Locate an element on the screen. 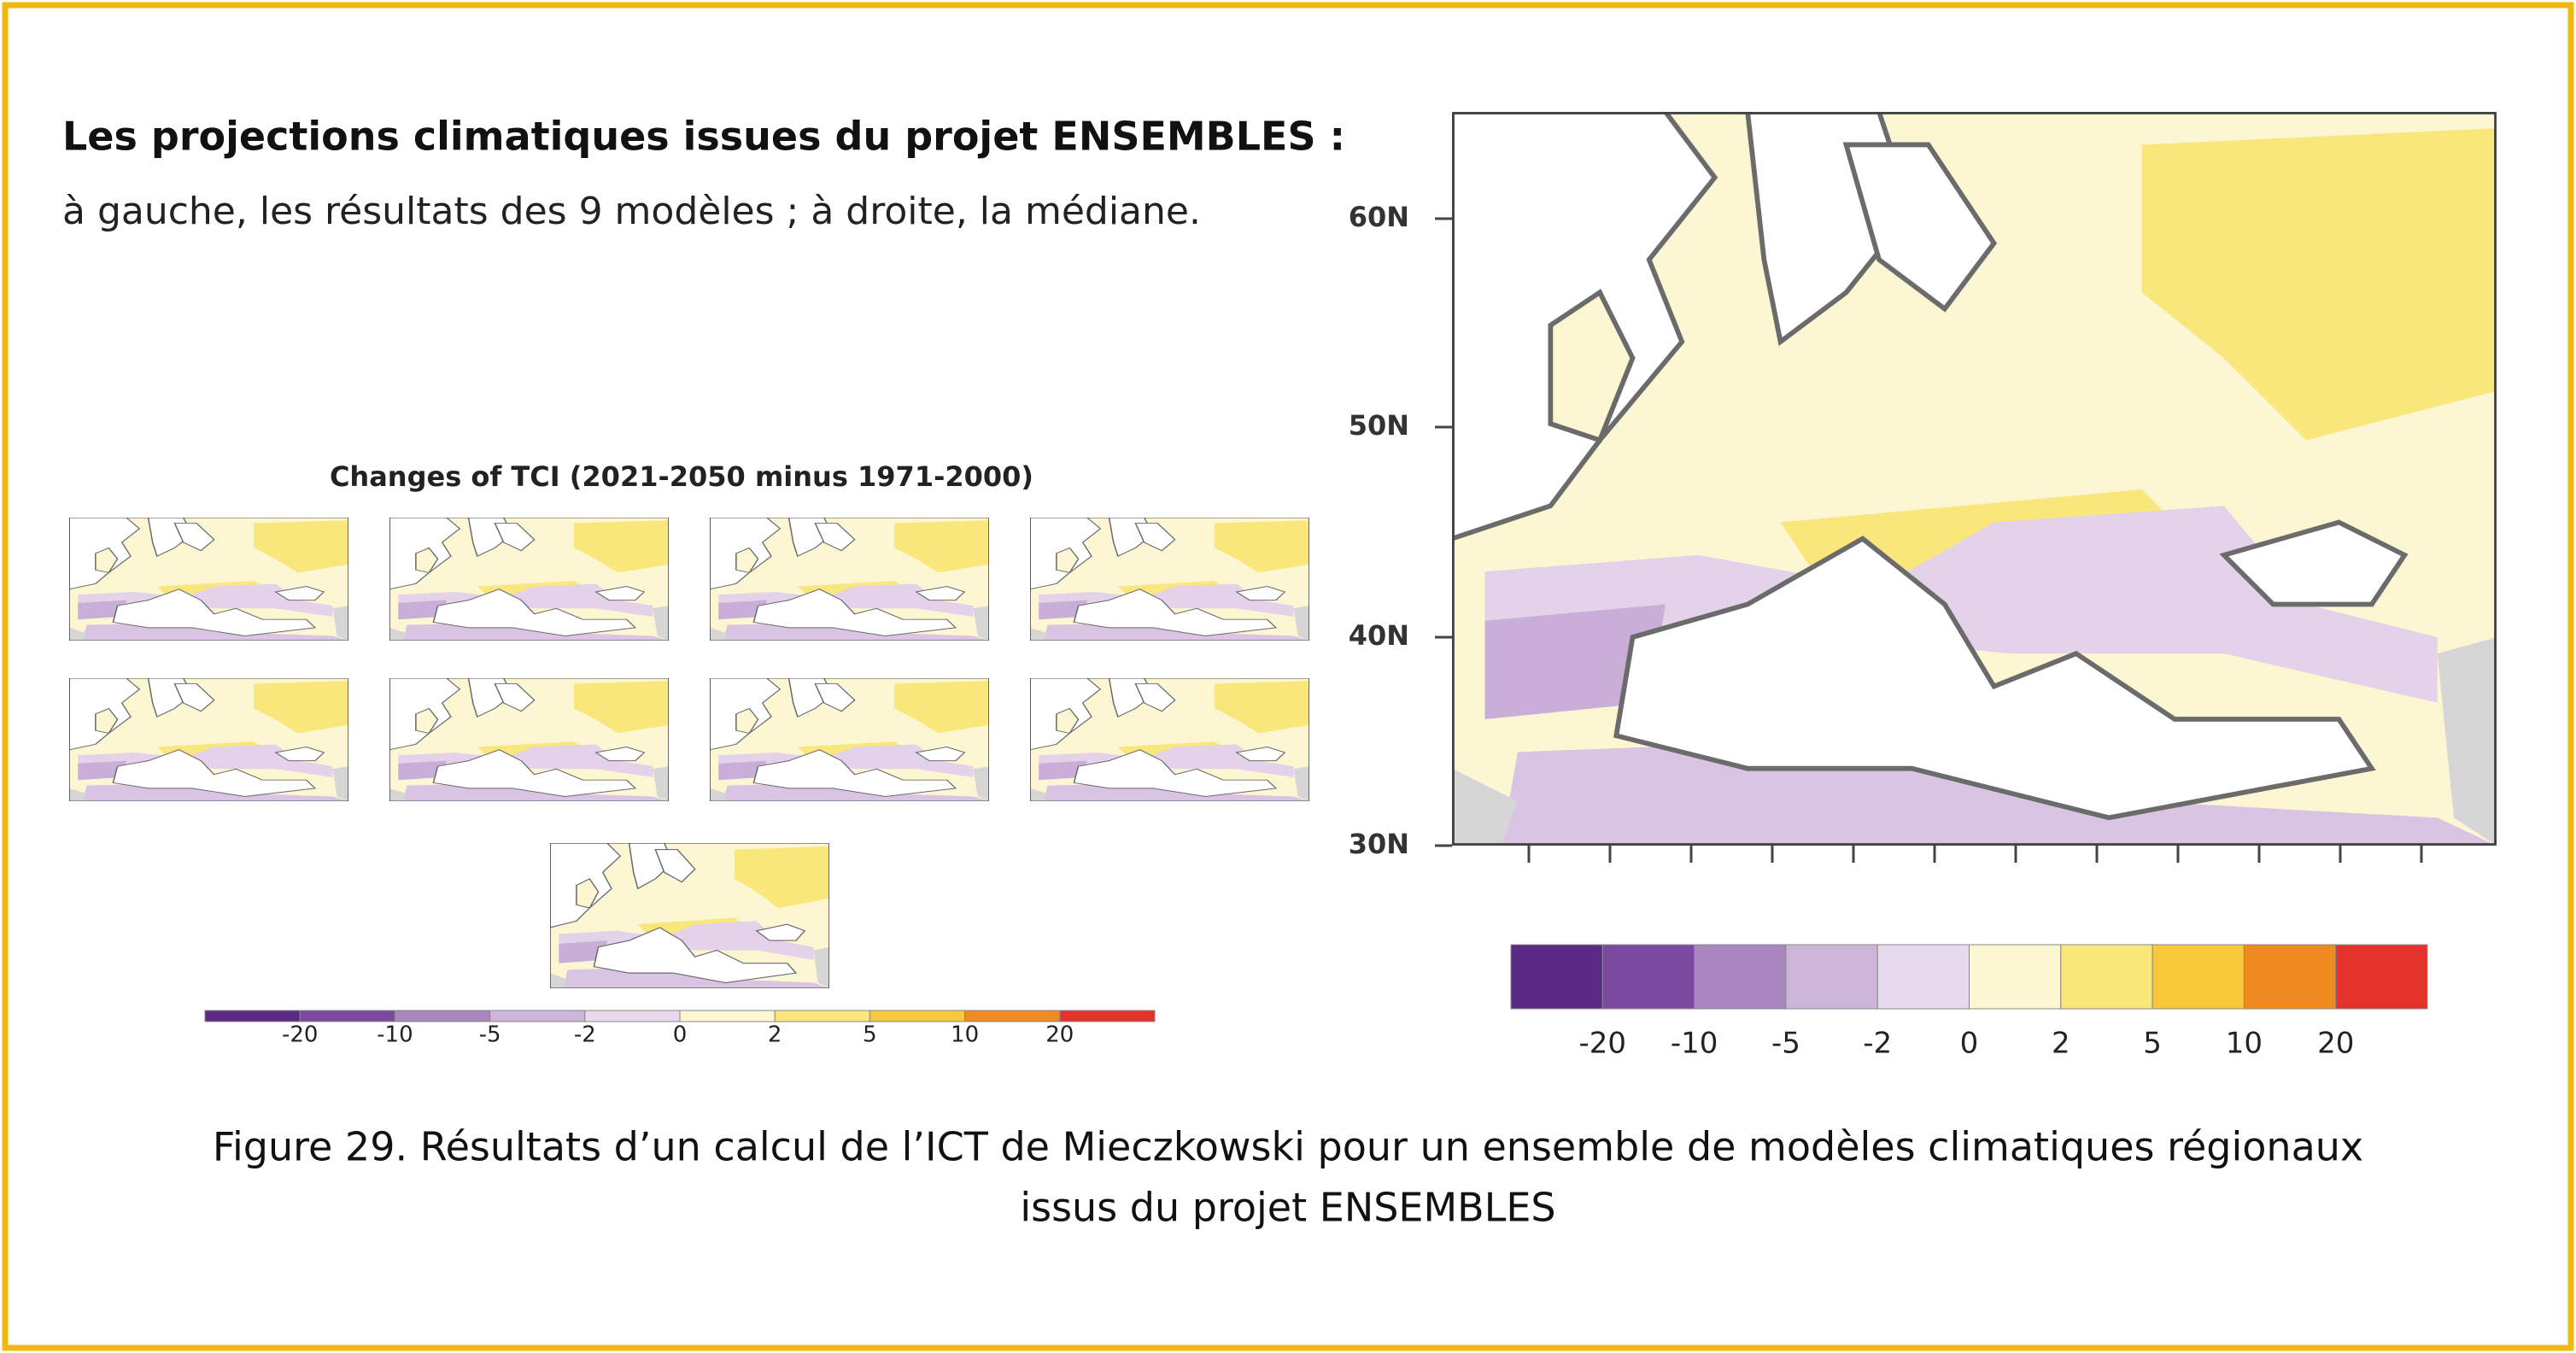 The width and height of the screenshot is (2576, 1353). colorbars: -20 -10 -5 -2 0 2 5 10 20 -20 -10 -5 -2 0 2 5 10 20 is located at coordinates (1316, 1002).